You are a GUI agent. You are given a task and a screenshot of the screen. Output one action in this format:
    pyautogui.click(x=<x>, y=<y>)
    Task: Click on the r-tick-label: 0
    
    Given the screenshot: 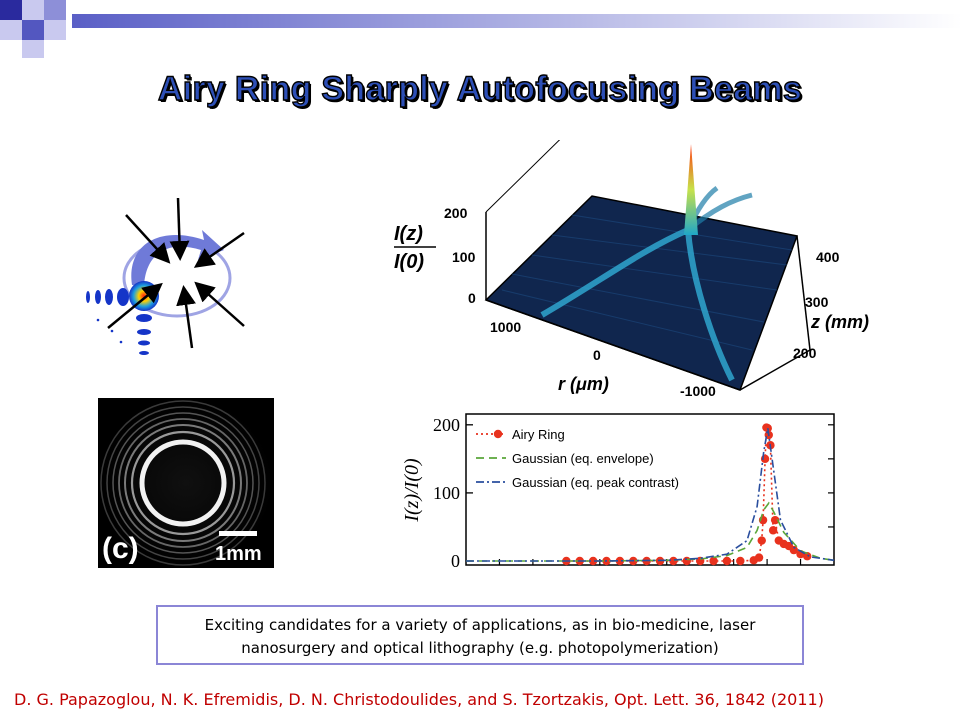 What is the action you would take?
    pyautogui.click(x=597, y=355)
    